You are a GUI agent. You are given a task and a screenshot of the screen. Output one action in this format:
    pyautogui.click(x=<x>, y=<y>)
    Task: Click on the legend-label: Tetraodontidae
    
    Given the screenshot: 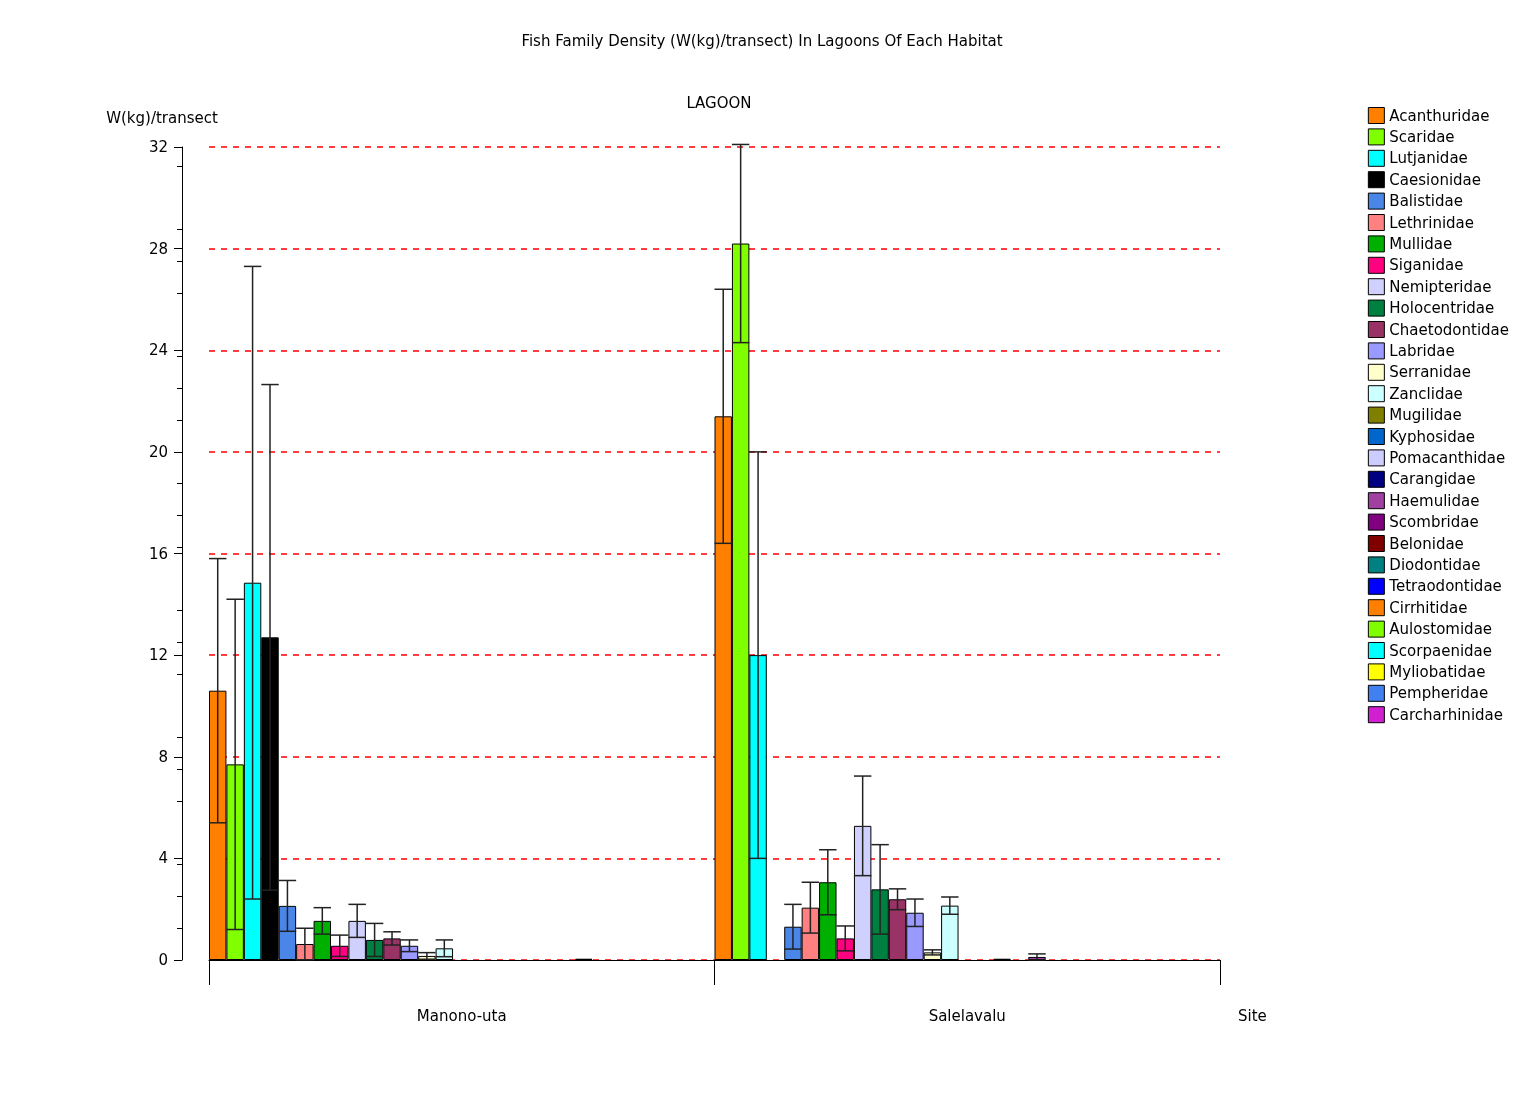 What is the action you would take?
    pyautogui.click(x=1445, y=586)
    